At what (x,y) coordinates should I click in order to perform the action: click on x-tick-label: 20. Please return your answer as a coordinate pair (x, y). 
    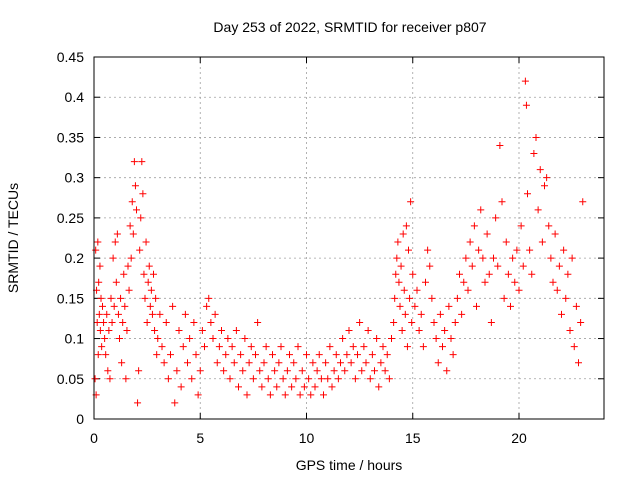
    Looking at the image, I should click on (519, 438).